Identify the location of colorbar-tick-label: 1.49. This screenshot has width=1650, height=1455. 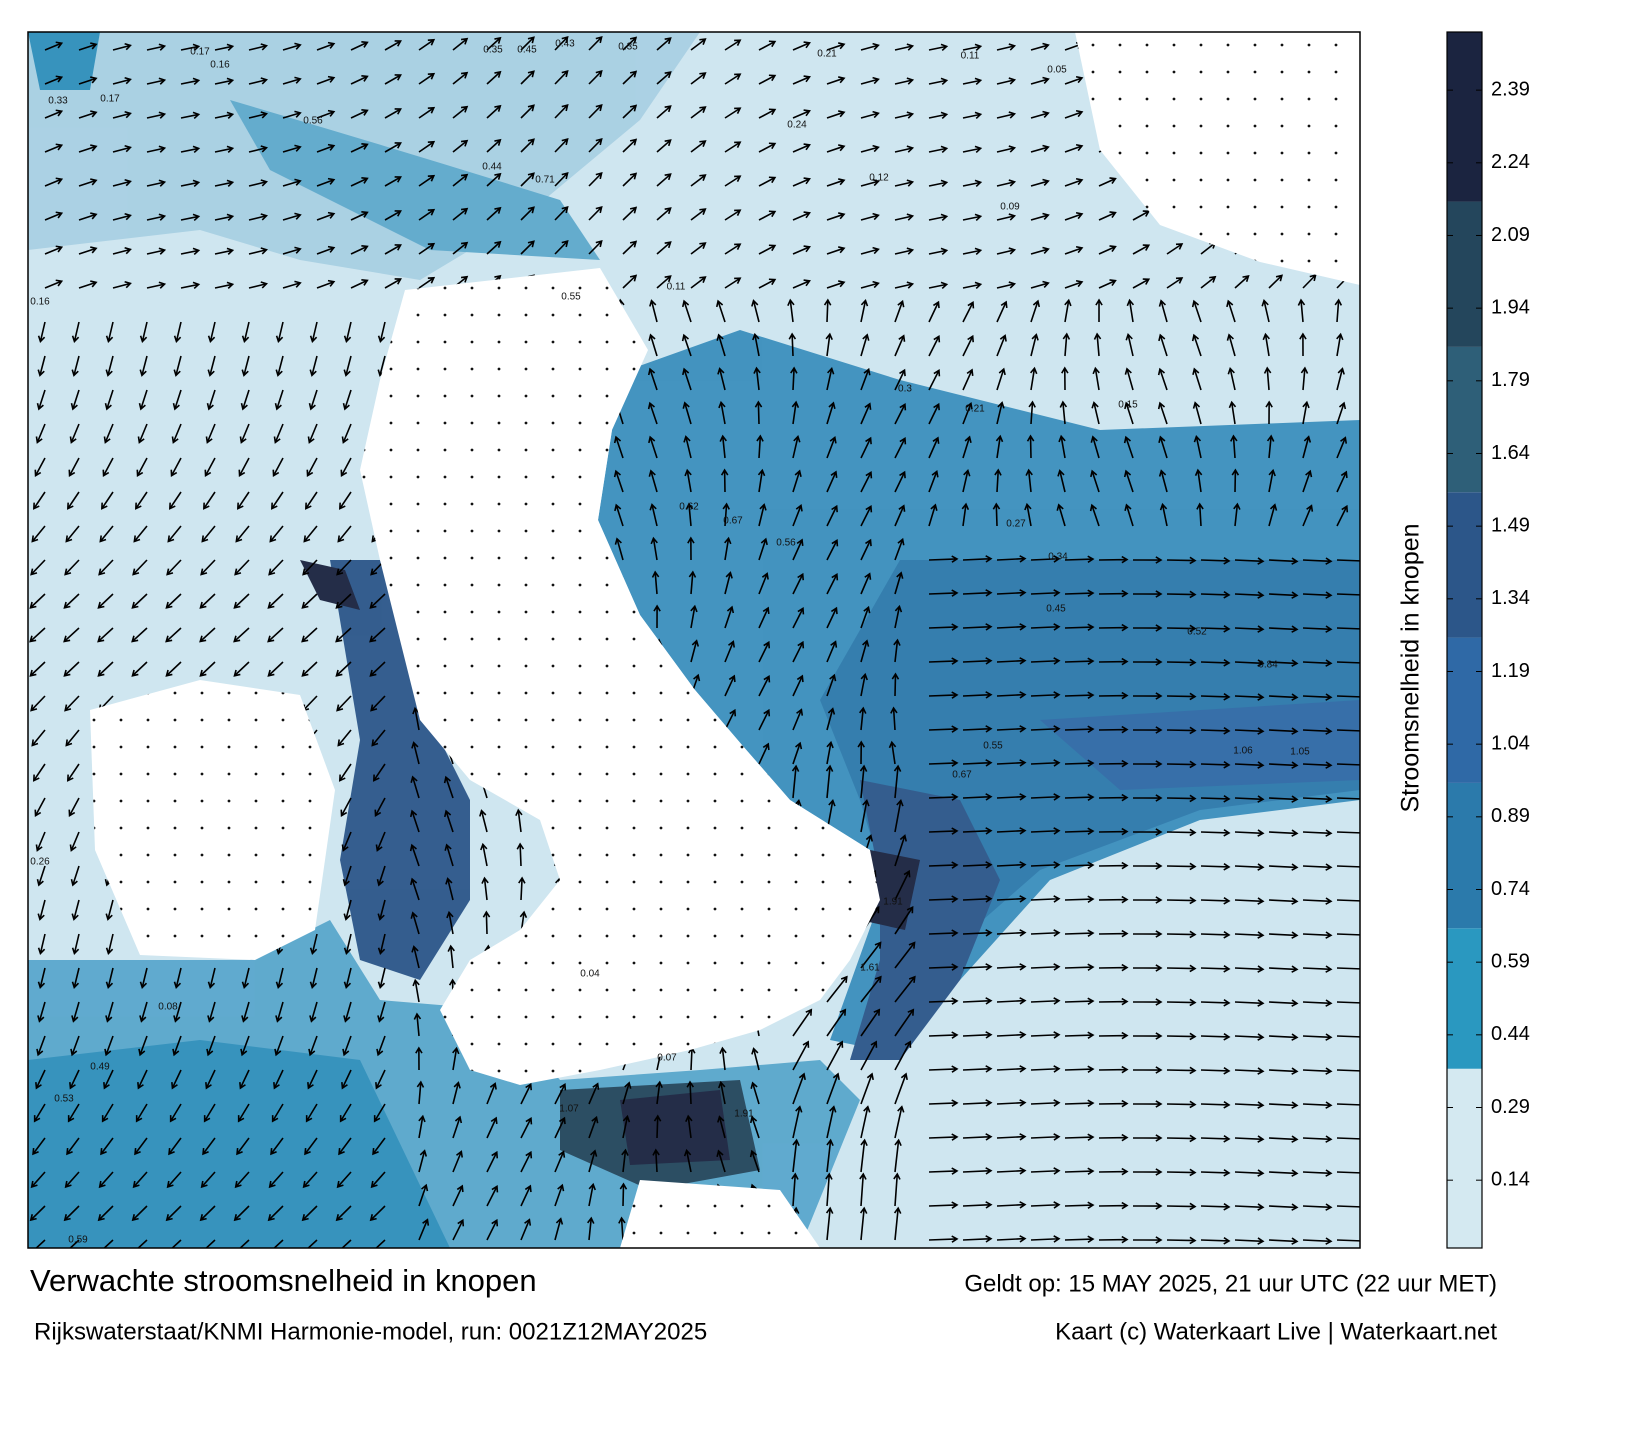
(1510, 525).